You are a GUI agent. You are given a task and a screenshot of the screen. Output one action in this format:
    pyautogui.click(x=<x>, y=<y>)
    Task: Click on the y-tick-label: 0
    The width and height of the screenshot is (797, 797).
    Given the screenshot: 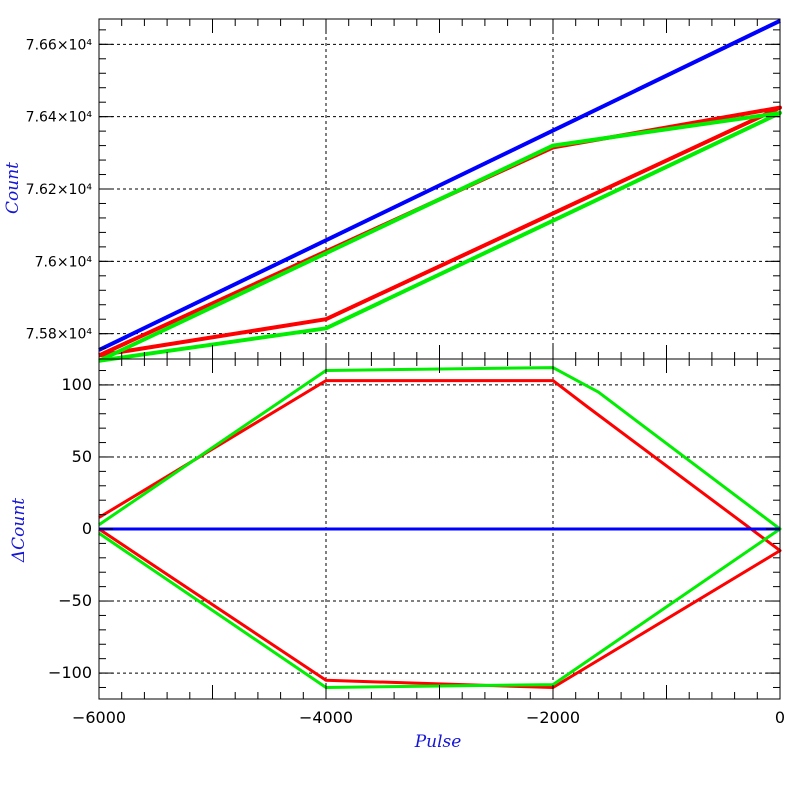 What is the action you would take?
    pyautogui.click(x=87, y=528)
    